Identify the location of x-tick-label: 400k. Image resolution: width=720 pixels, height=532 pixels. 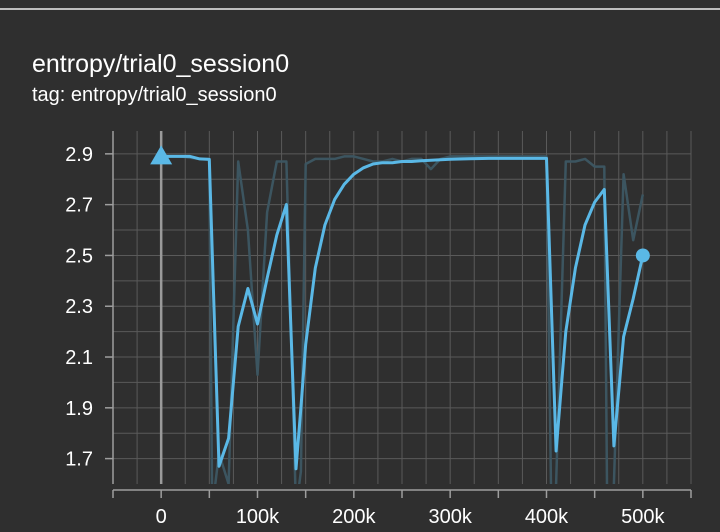
(547, 517).